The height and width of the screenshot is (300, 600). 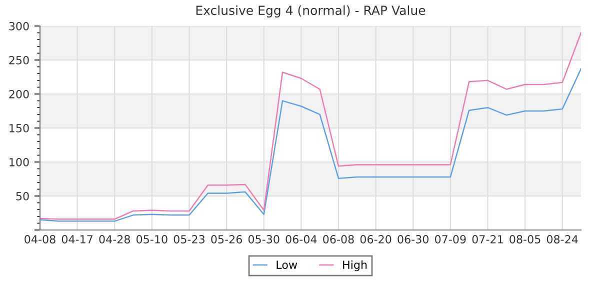 What do you see at coordinates (40, 239) in the screenshot?
I see `x-tick-label: 04-08` at bounding box center [40, 239].